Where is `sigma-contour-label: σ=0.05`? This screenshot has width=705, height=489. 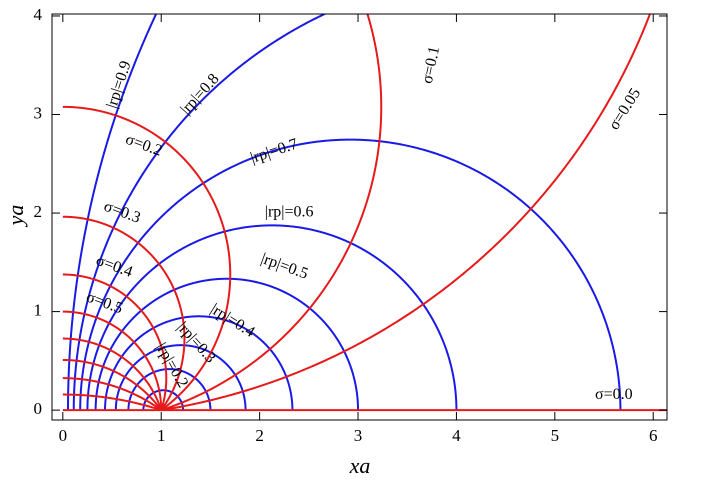 sigma-contour-label: σ=0.05 is located at coordinates (625, 109).